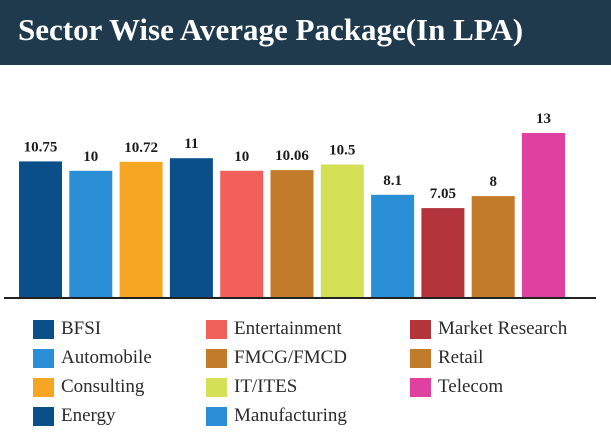 The width and height of the screenshot is (611, 441). Describe the element at coordinates (493, 182) in the screenshot. I see `data-label: 8` at that location.